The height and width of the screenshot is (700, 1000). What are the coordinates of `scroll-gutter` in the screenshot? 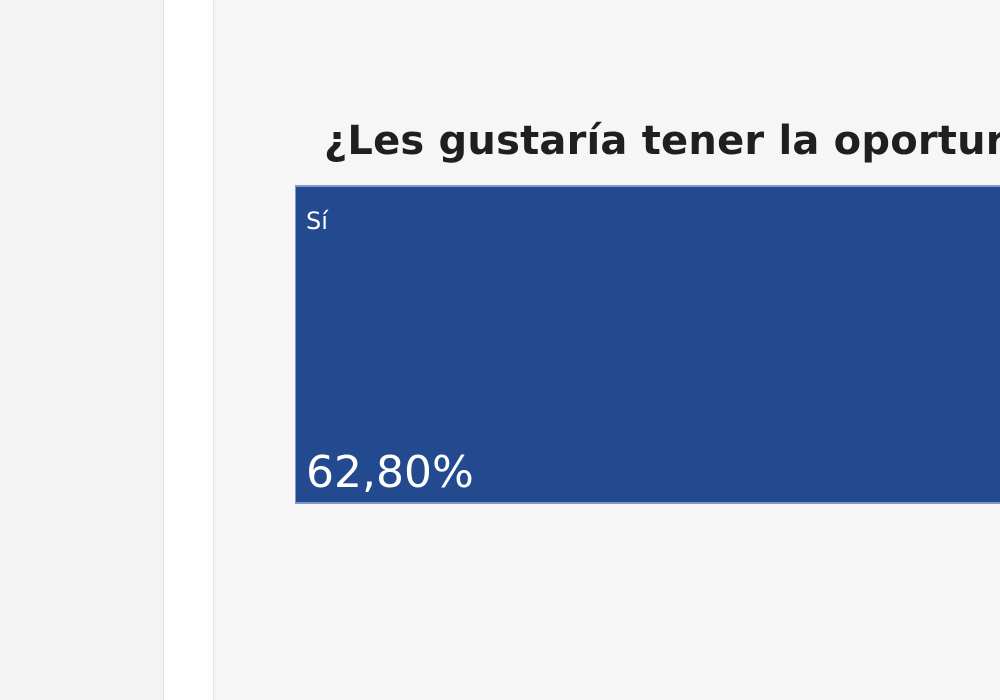 It's located at (188, 350).